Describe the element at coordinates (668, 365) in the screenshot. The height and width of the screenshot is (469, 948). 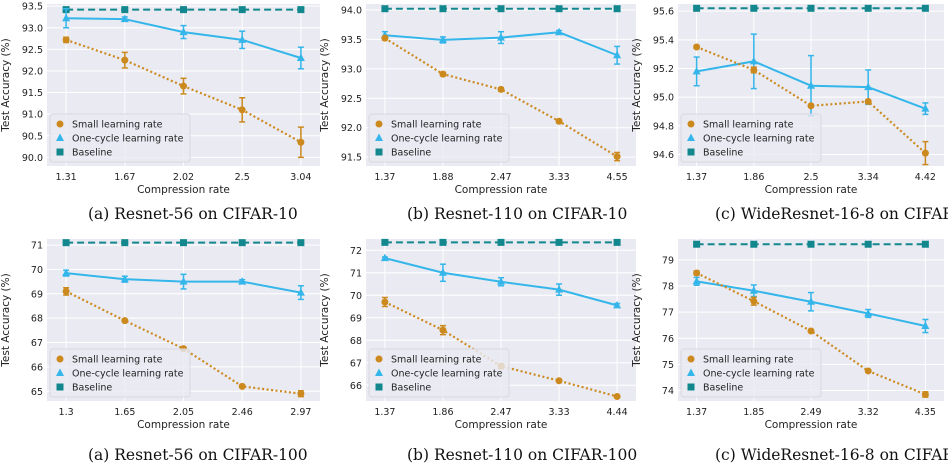
I see `y-tick-label: 75` at that location.